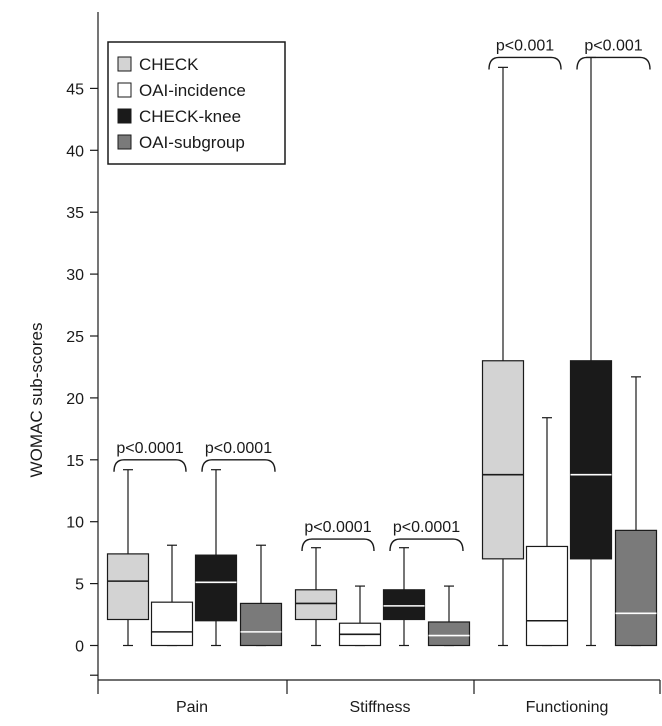  I want to click on legend-label: OAI-incidence, so click(192, 90).